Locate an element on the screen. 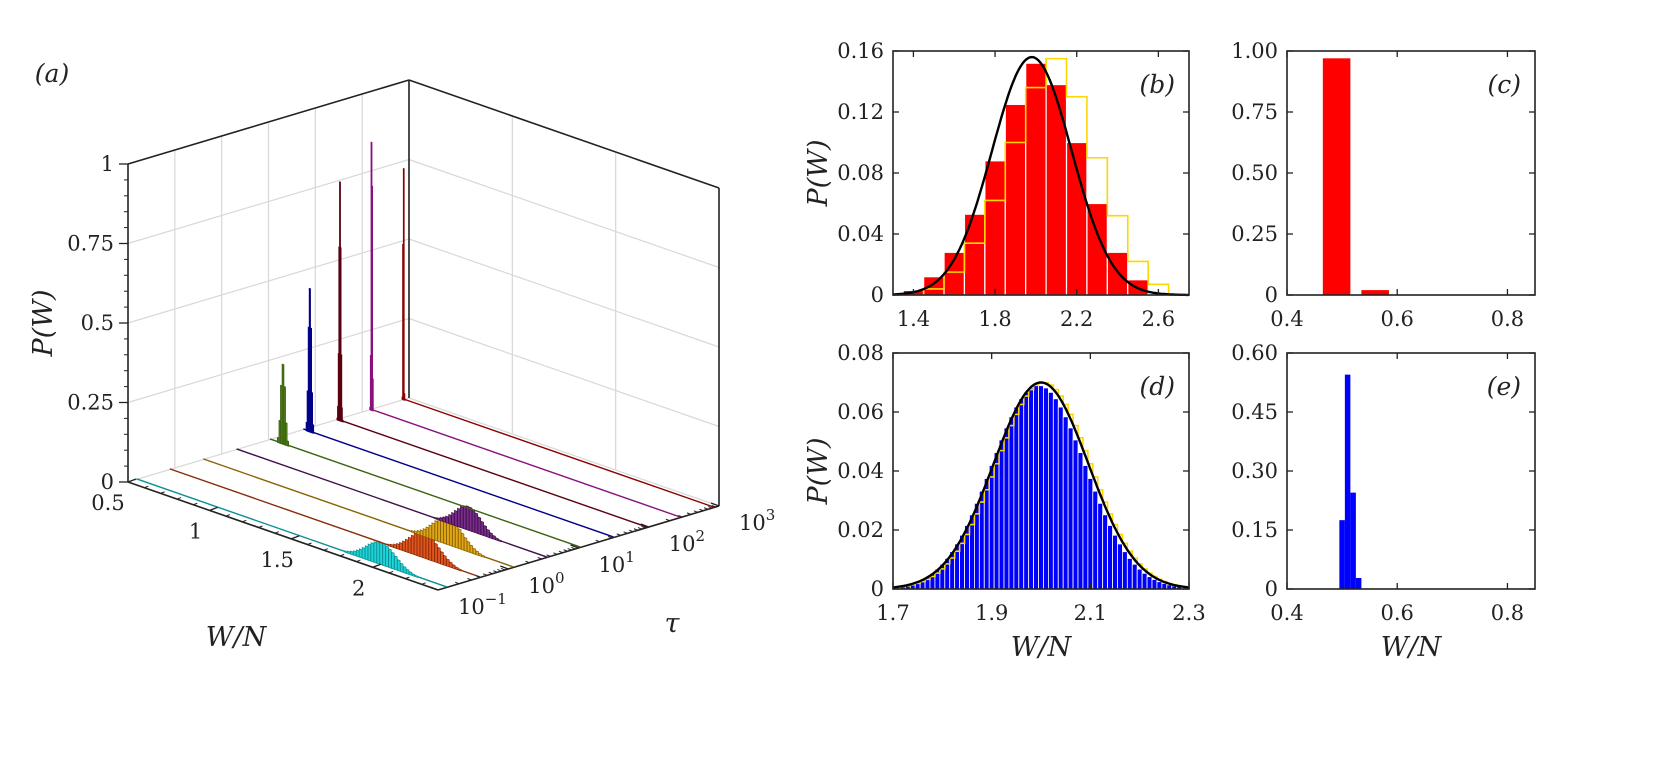 Image resolution: width=1661 pixels, height=782 pixels. x-tick-label: 0.6 is located at coordinates (1397, 319).